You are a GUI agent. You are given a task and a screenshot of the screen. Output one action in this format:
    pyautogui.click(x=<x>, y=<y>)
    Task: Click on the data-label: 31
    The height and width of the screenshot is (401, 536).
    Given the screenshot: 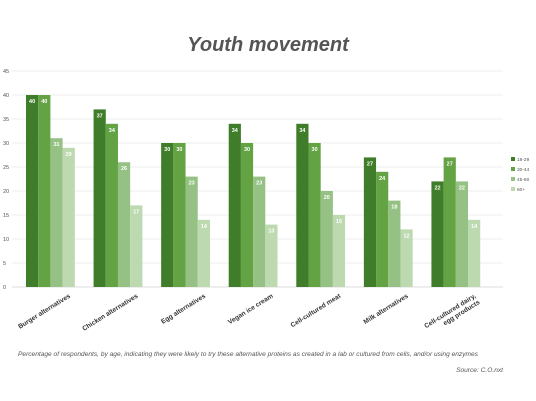 What is the action you would take?
    pyautogui.click(x=56, y=145)
    